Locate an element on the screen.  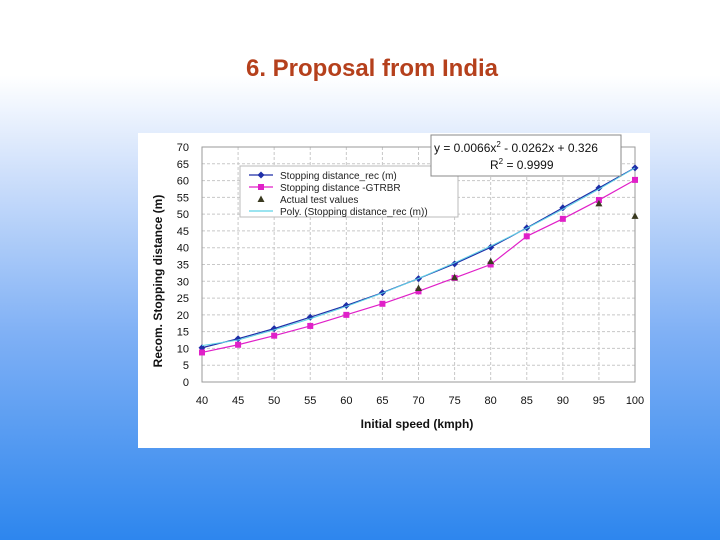
x-tick-label: 80 is located at coordinates (491, 401).